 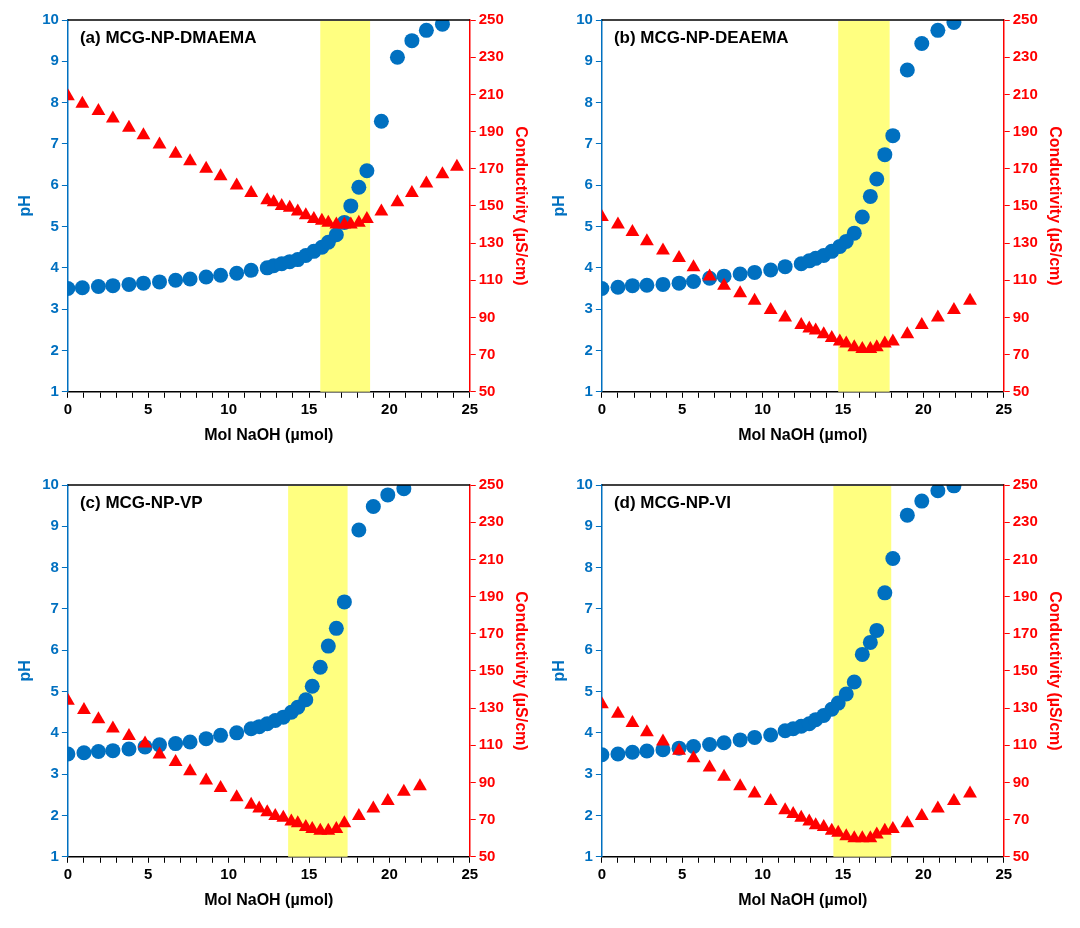 I want to click on y2-tick-label: 70, so click(x=487, y=818).